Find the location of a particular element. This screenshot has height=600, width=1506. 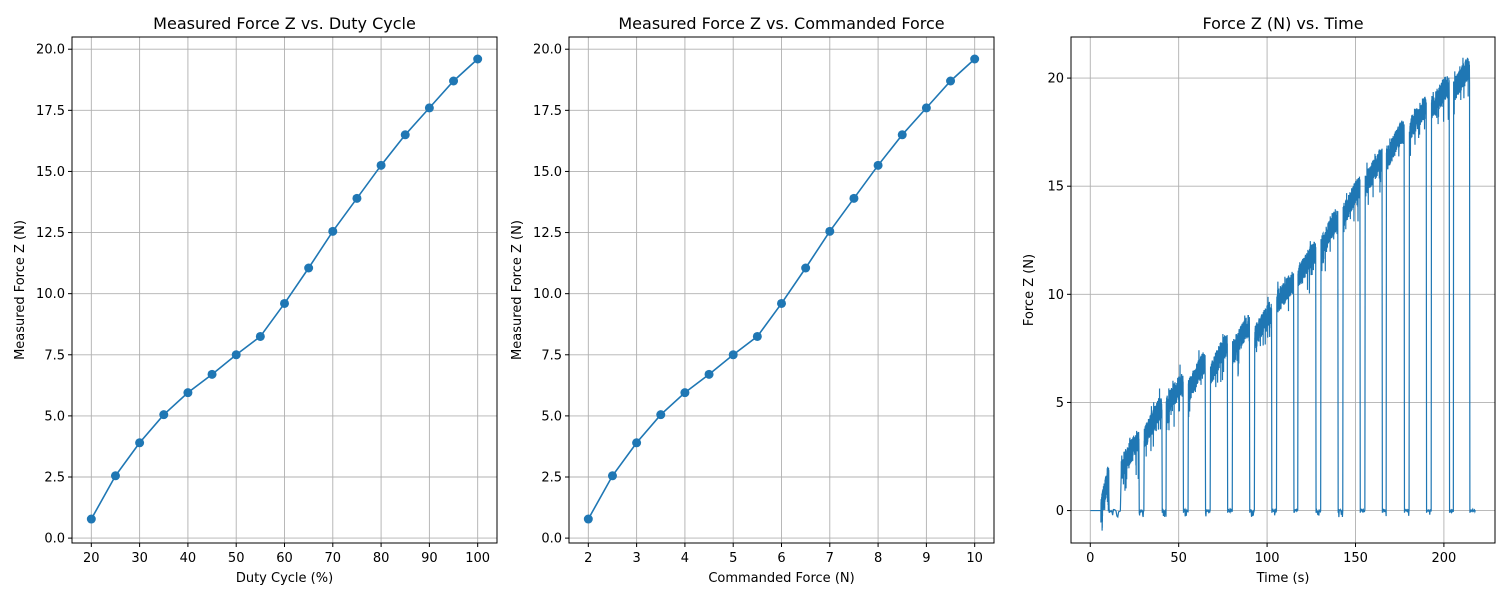

y-tick-label: 20 is located at coordinates (1055, 79).